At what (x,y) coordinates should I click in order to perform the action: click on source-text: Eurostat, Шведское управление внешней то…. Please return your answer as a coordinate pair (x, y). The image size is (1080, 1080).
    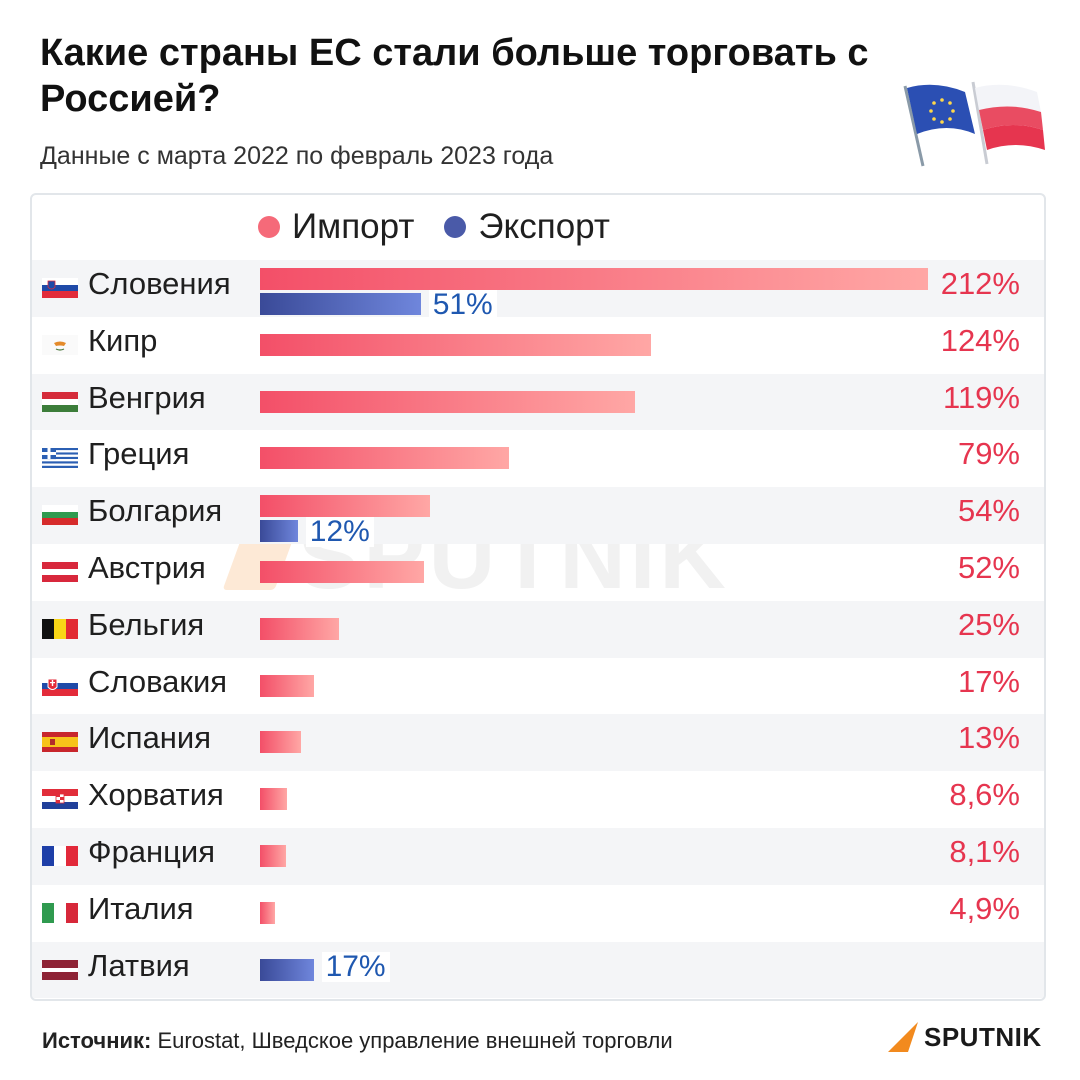
    Looking at the image, I should click on (415, 1040).